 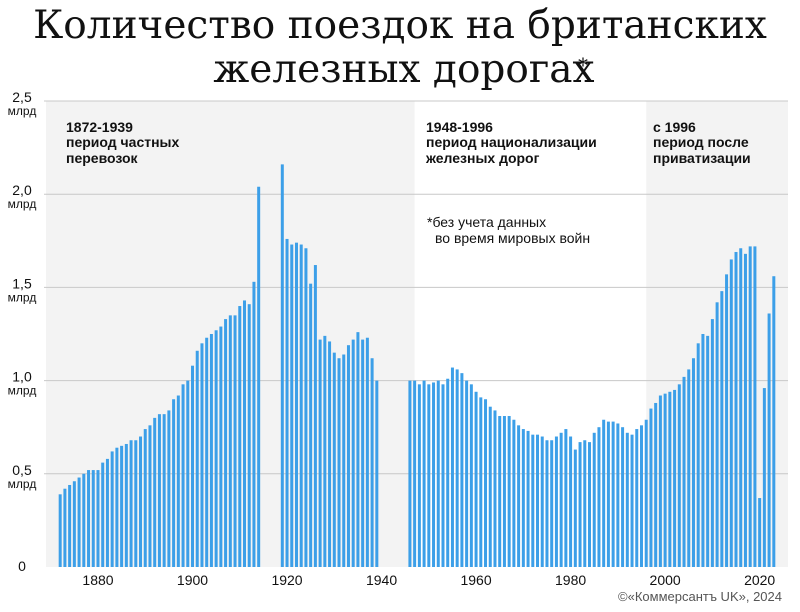 What do you see at coordinates (400, 25) in the screenshot?
I see `chart-title-line-1: Количество поездок на британских` at bounding box center [400, 25].